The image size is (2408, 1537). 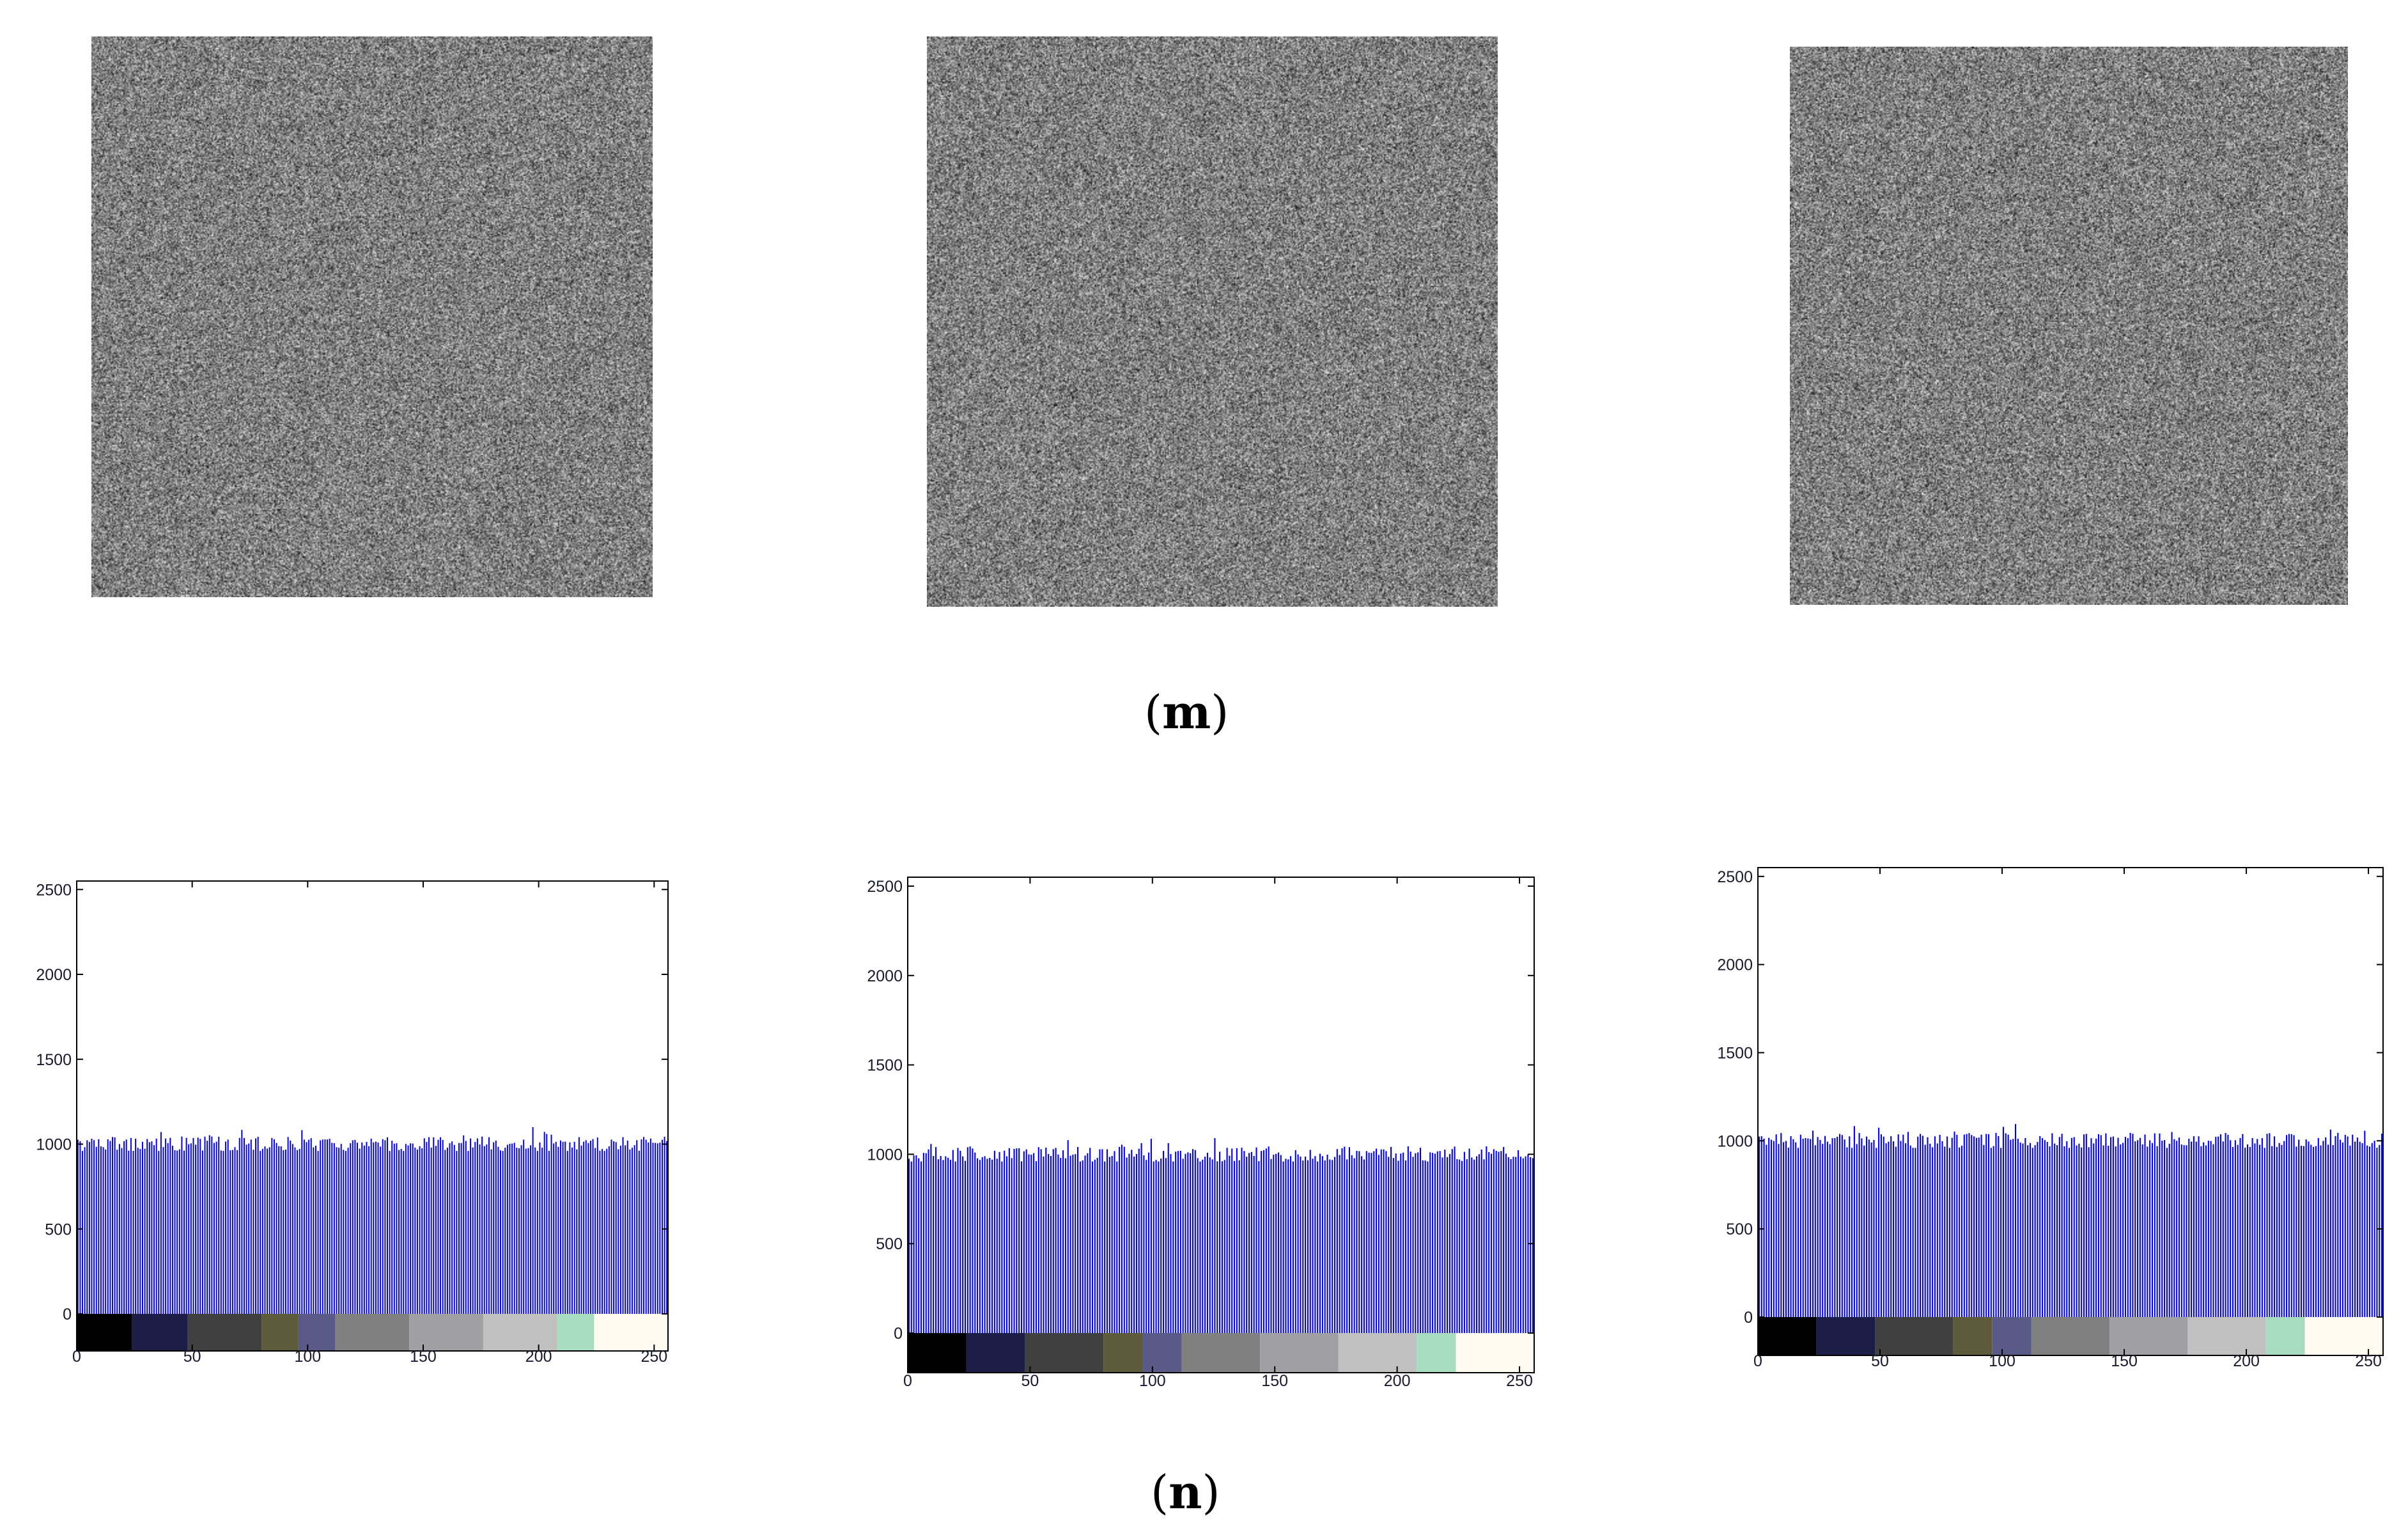 I want to click on panel-label-m-letter: m, so click(x=1186, y=712).